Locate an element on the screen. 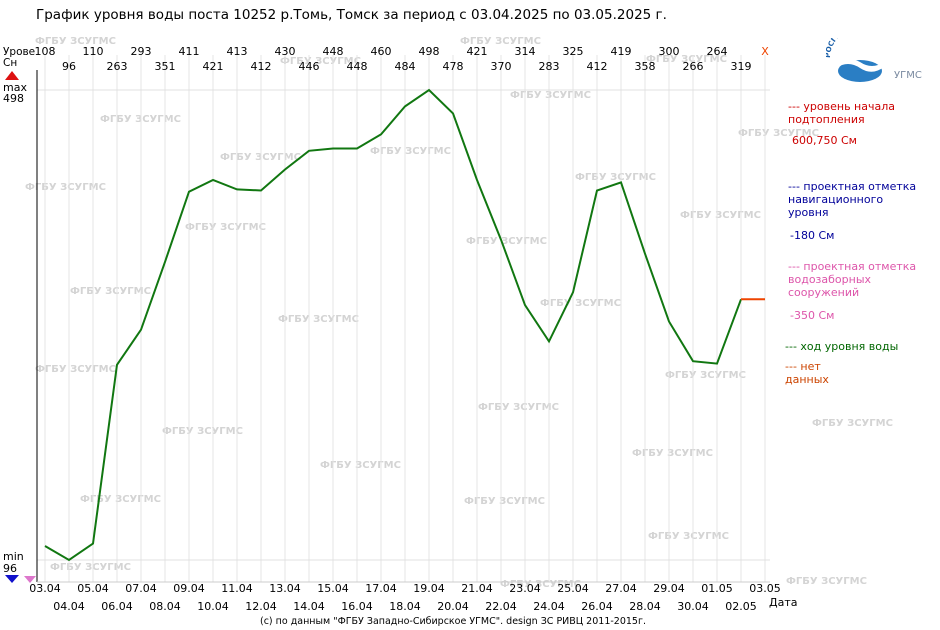 This screenshot has height=630, width=940. top-value-label: 446 is located at coordinates (309, 66).